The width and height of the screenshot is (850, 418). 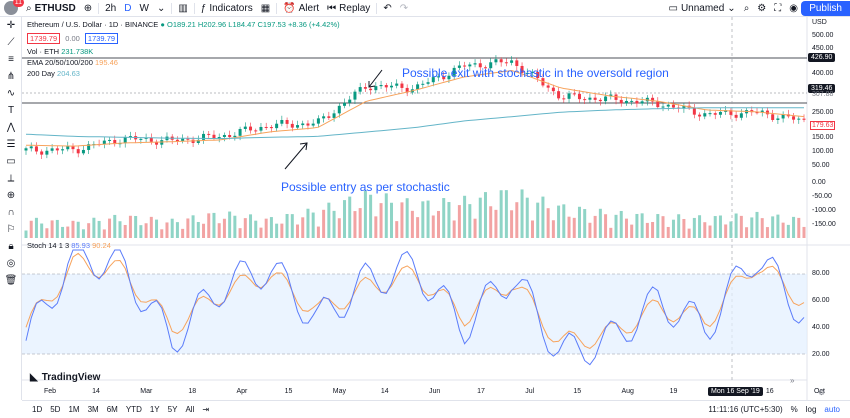 I want to click on lock-drawings-icon: ⚐, so click(x=11, y=229).